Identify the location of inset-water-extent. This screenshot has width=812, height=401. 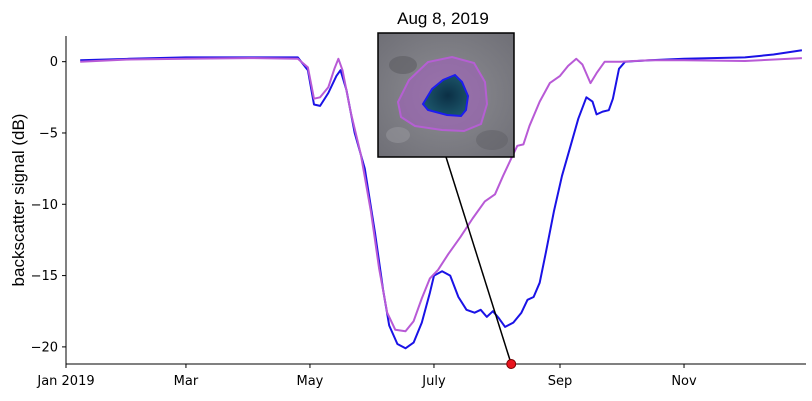
(445, 95).